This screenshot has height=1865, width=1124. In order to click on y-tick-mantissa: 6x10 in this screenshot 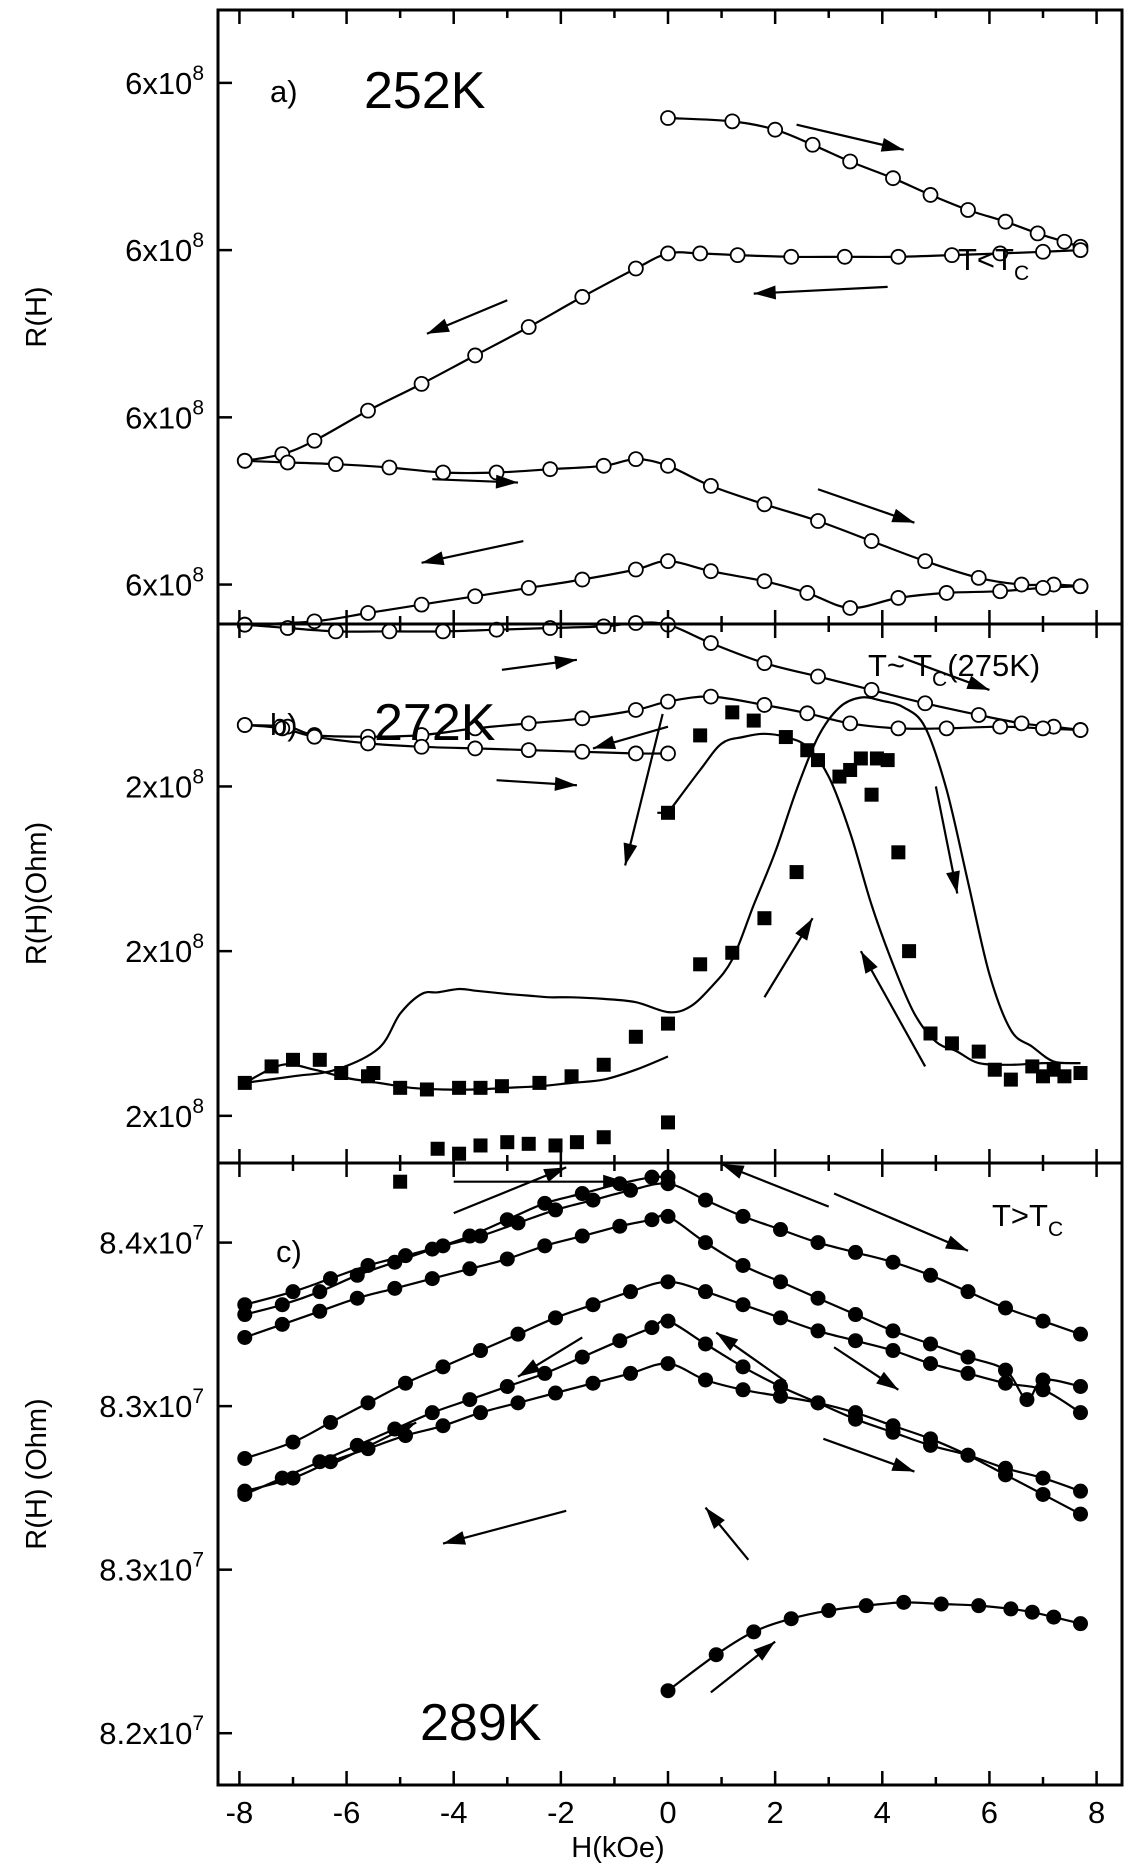, I will do `click(158, 417)`.